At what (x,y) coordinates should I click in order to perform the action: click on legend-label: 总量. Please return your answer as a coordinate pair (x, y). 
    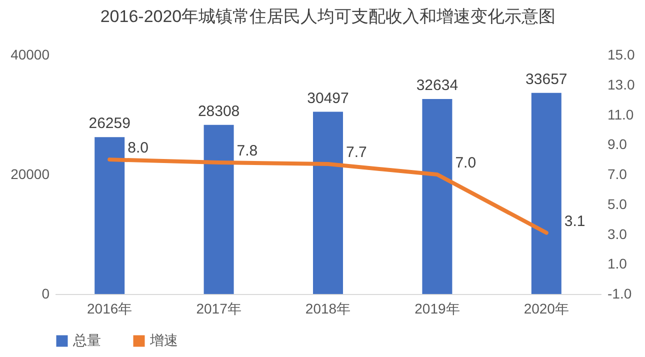
    Looking at the image, I should click on (86, 340).